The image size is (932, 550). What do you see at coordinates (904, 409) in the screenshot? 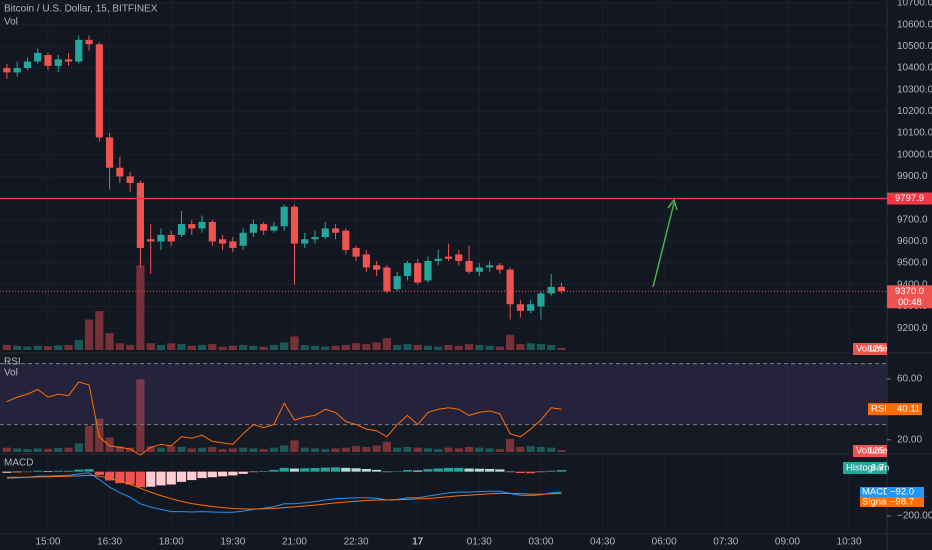
I see `rsi-tag` at bounding box center [904, 409].